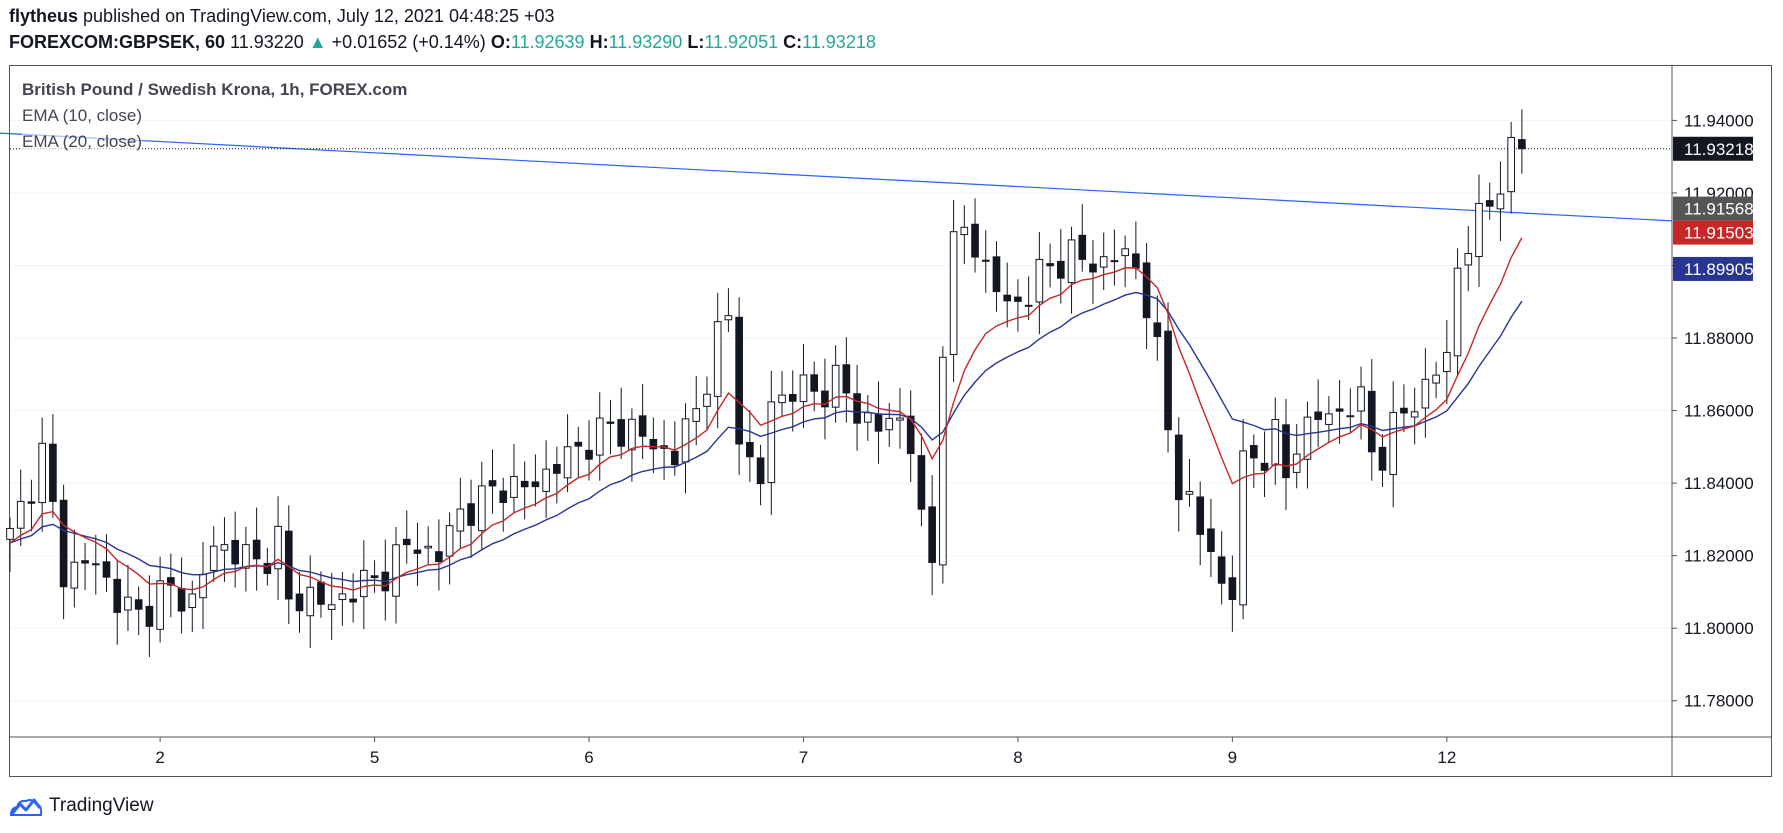  Describe the element at coordinates (1719, 149) in the screenshot. I see `last-price-label: 11.93218` at that location.